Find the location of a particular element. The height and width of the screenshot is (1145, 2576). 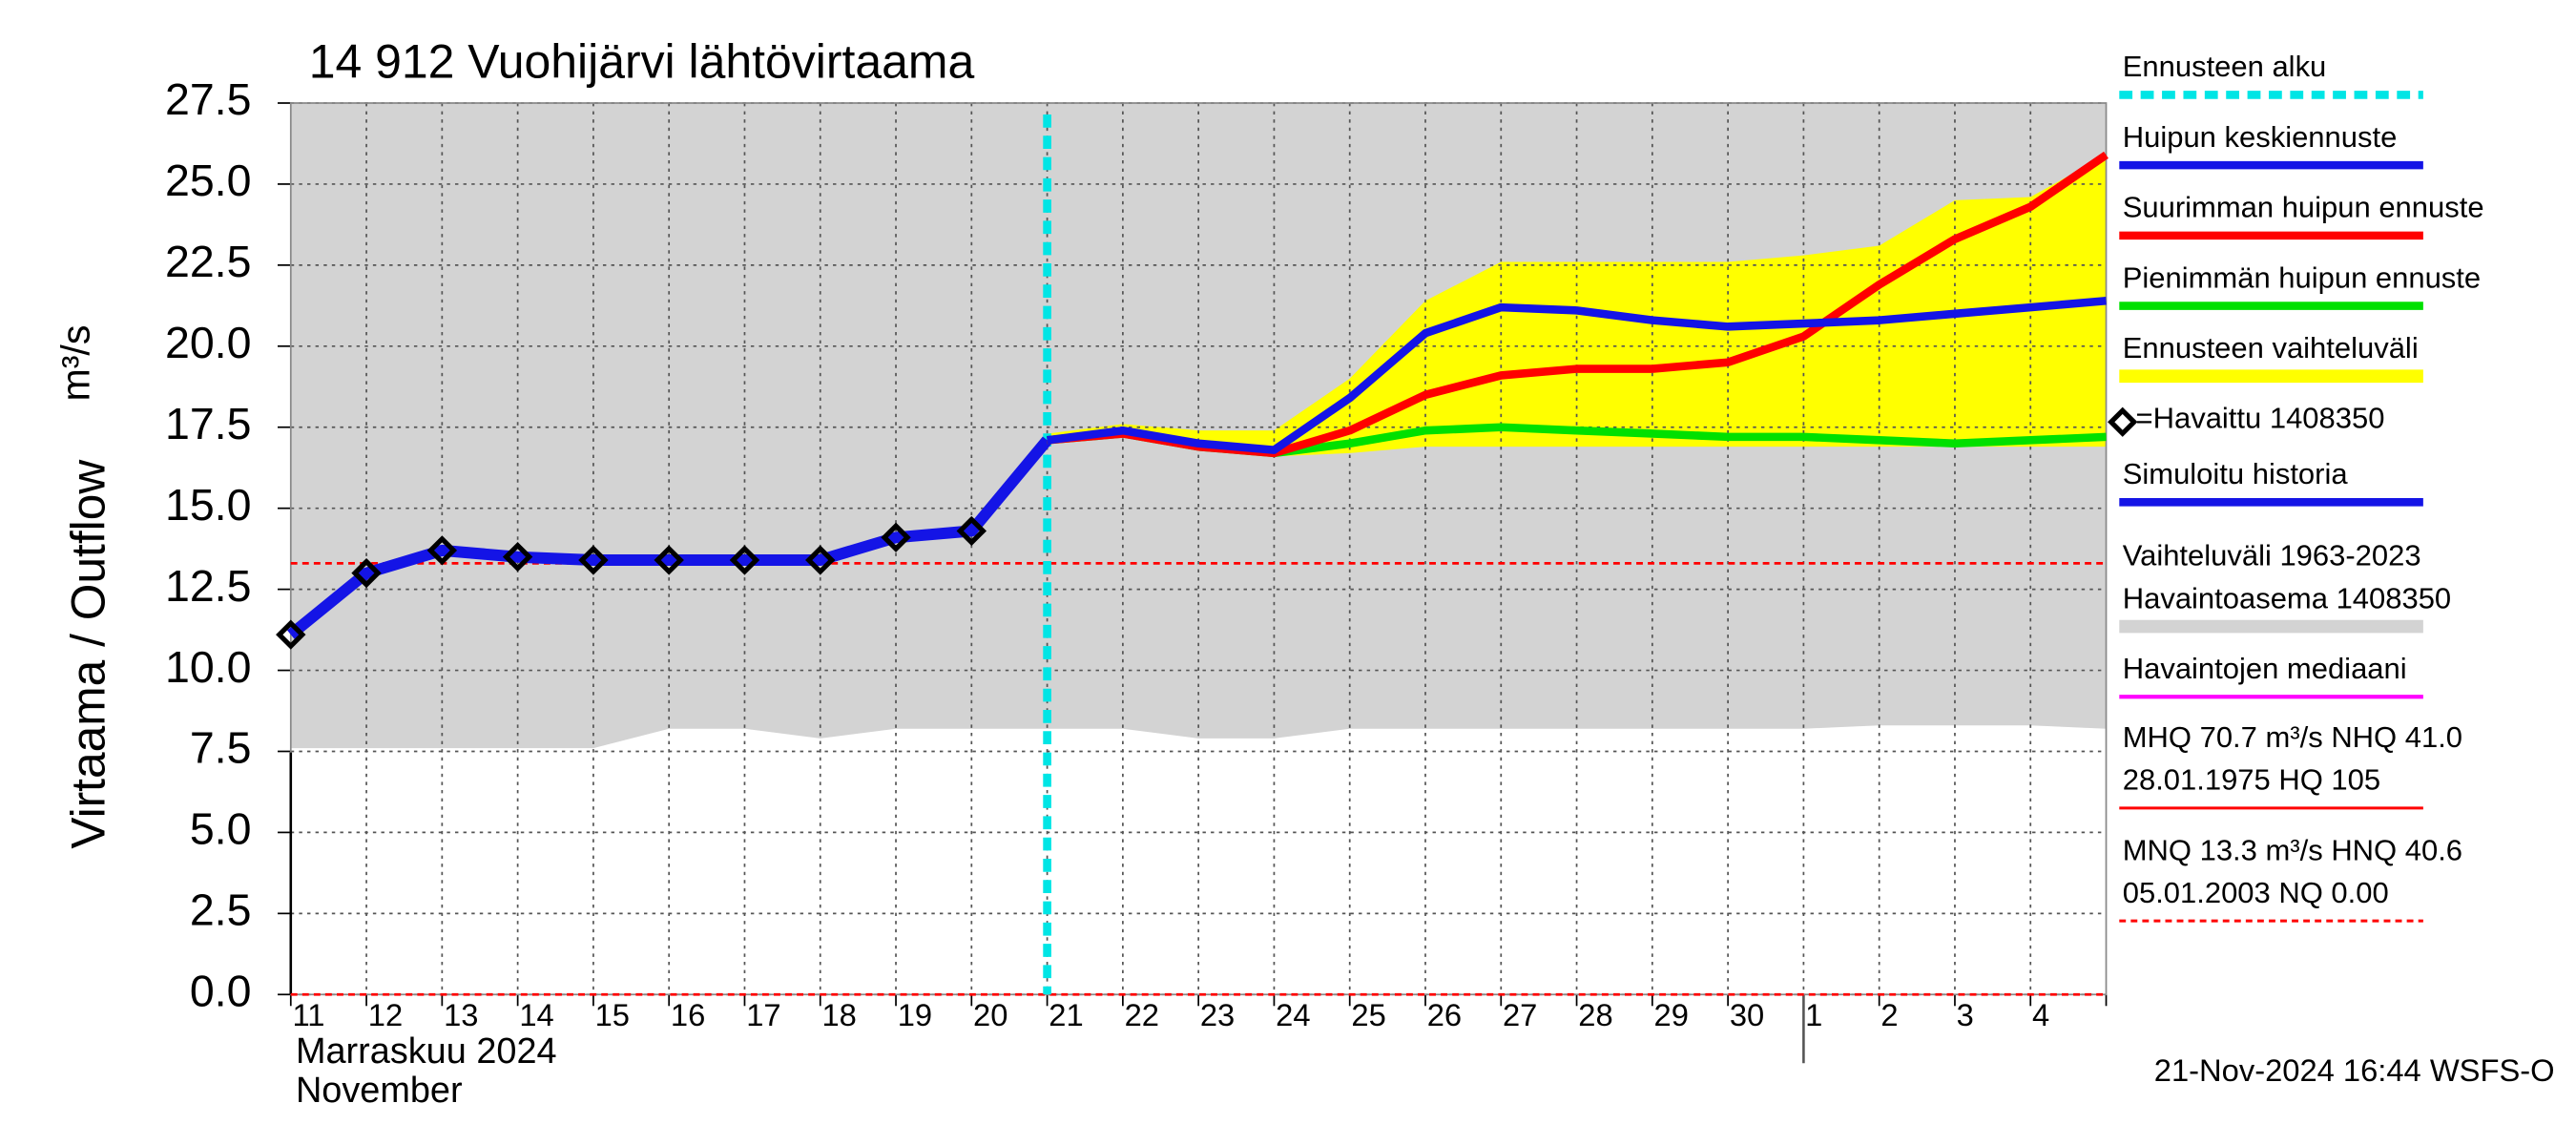

x-tick-label: 30 is located at coordinates (1747, 1014).